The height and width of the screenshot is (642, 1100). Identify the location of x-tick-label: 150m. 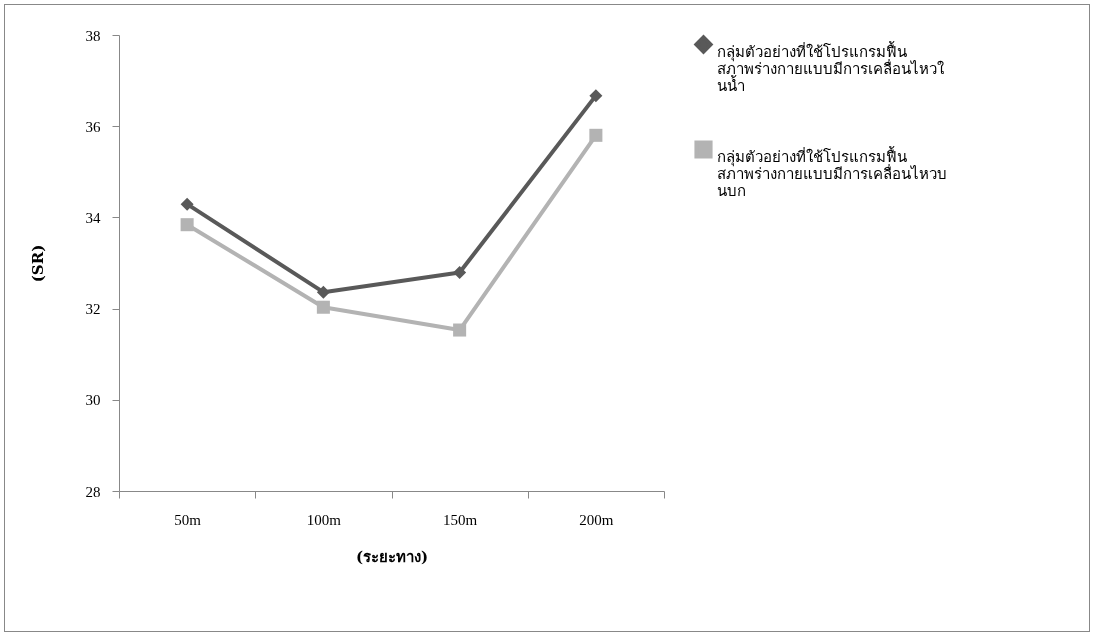
(460, 519).